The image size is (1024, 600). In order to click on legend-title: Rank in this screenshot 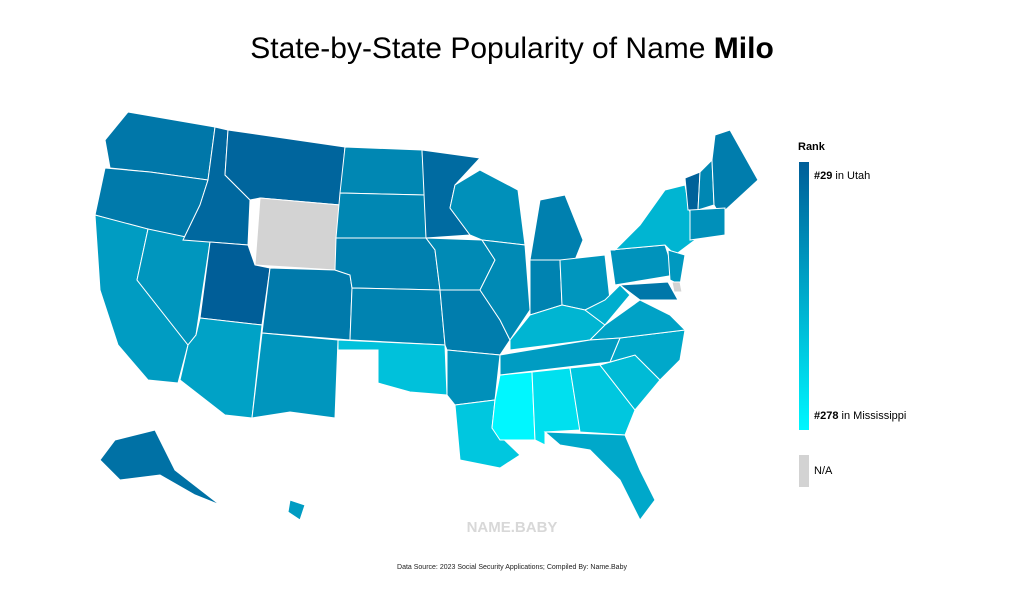, I will do `click(812, 147)`.